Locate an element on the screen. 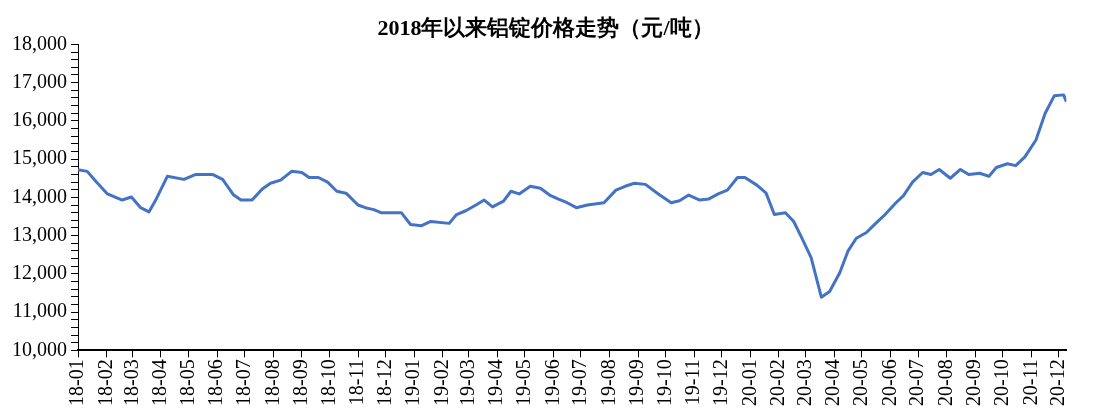  y-tick-label: 14,000 is located at coordinates (39, 195).